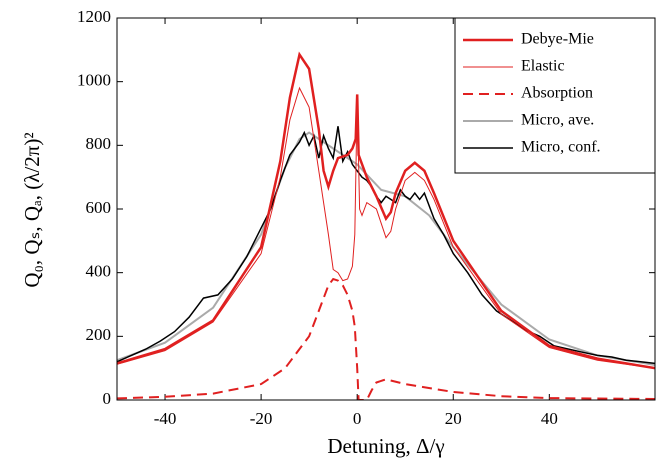 Image resolution: width=662 pixels, height=466 pixels. What do you see at coordinates (561, 147) in the screenshot?
I see `legend-label: Micro, conf.` at bounding box center [561, 147].